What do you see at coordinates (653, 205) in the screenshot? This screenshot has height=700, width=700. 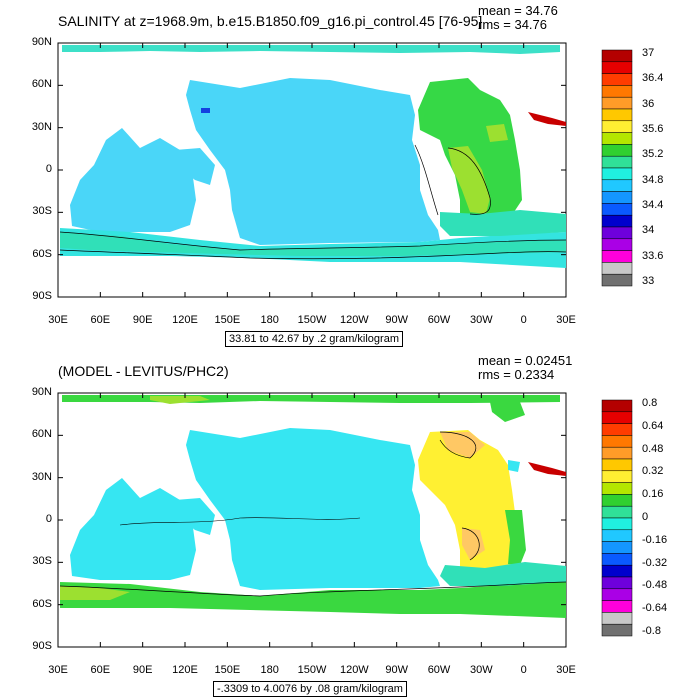 I see `colorbar-label: 34.4` at bounding box center [653, 205].